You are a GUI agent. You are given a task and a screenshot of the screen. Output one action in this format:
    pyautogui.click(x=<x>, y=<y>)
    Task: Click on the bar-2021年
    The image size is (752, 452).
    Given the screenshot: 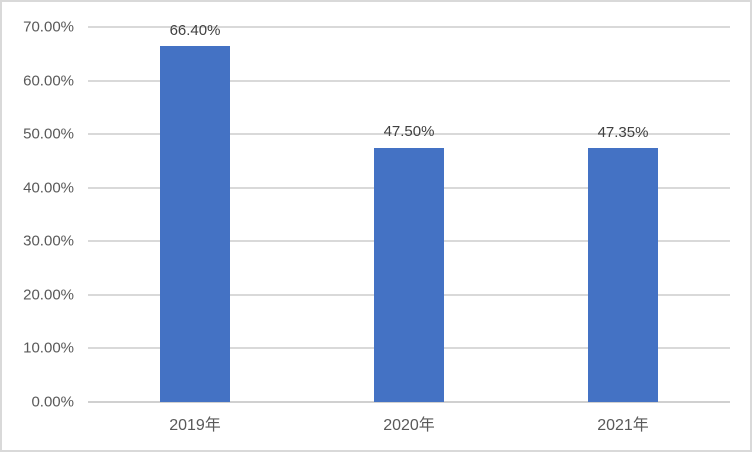 What is the action you would take?
    pyautogui.click(x=623, y=275)
    